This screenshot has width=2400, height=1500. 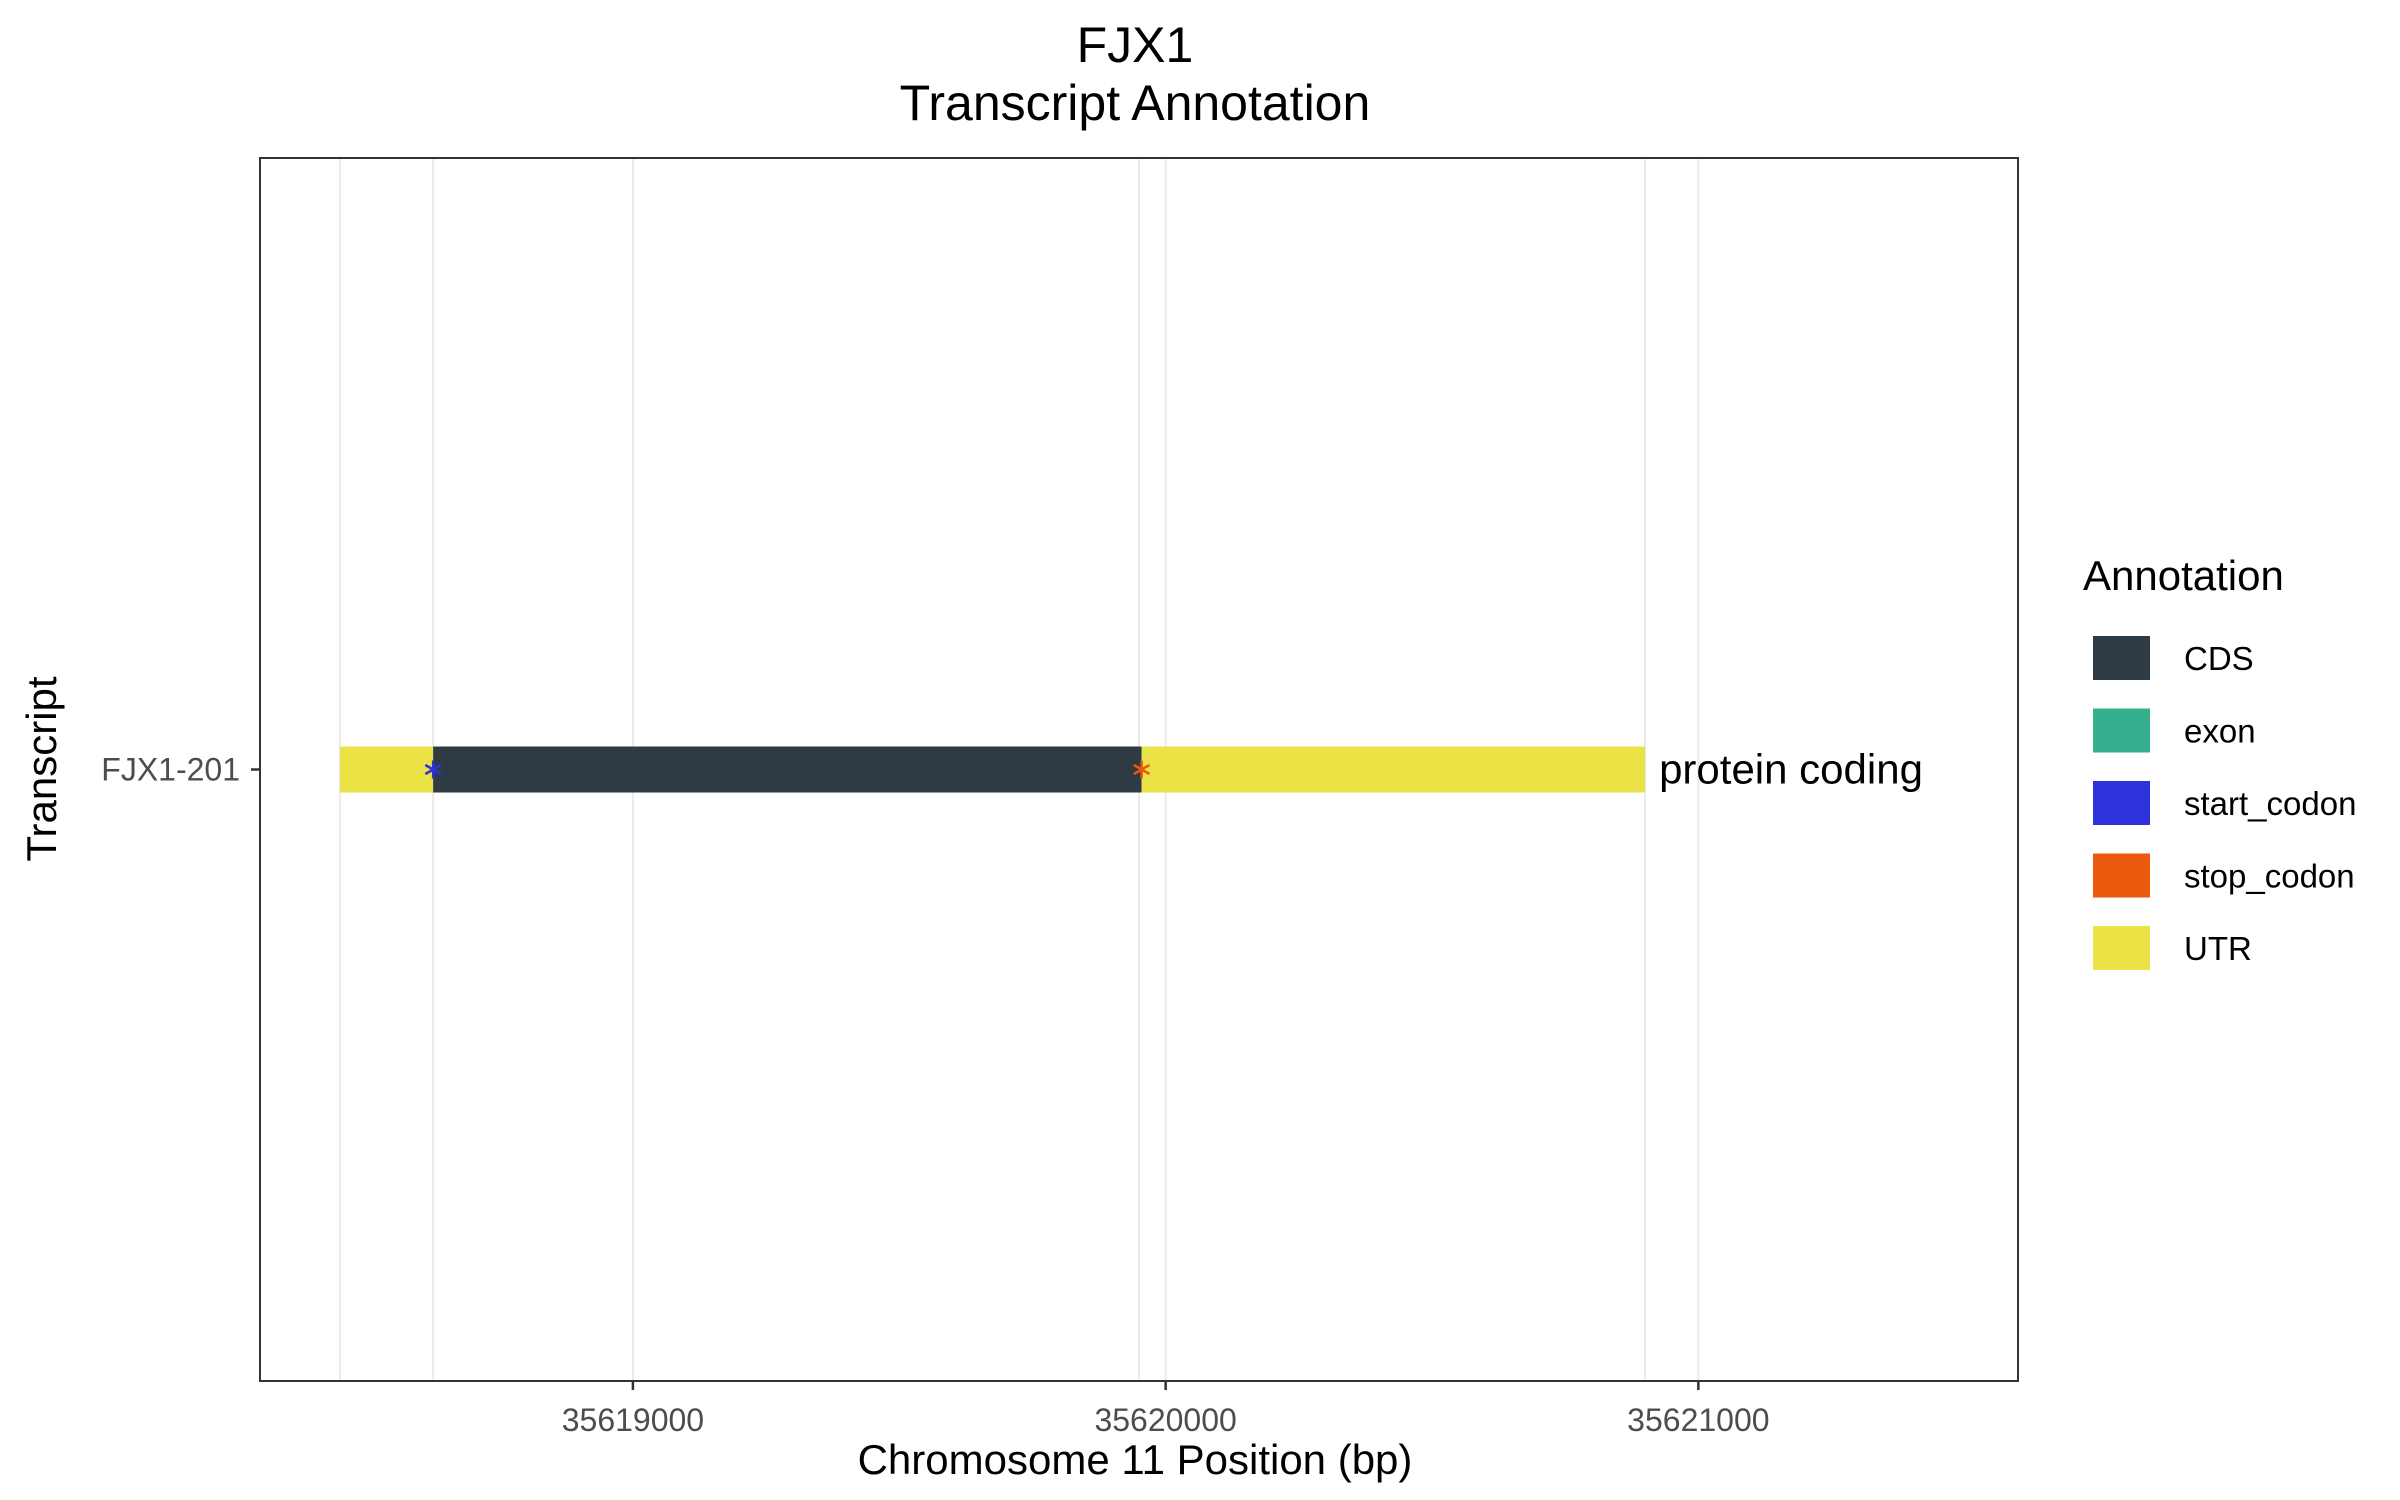 I want to click on legend-key-CDS, so click(x=2121, y=658).